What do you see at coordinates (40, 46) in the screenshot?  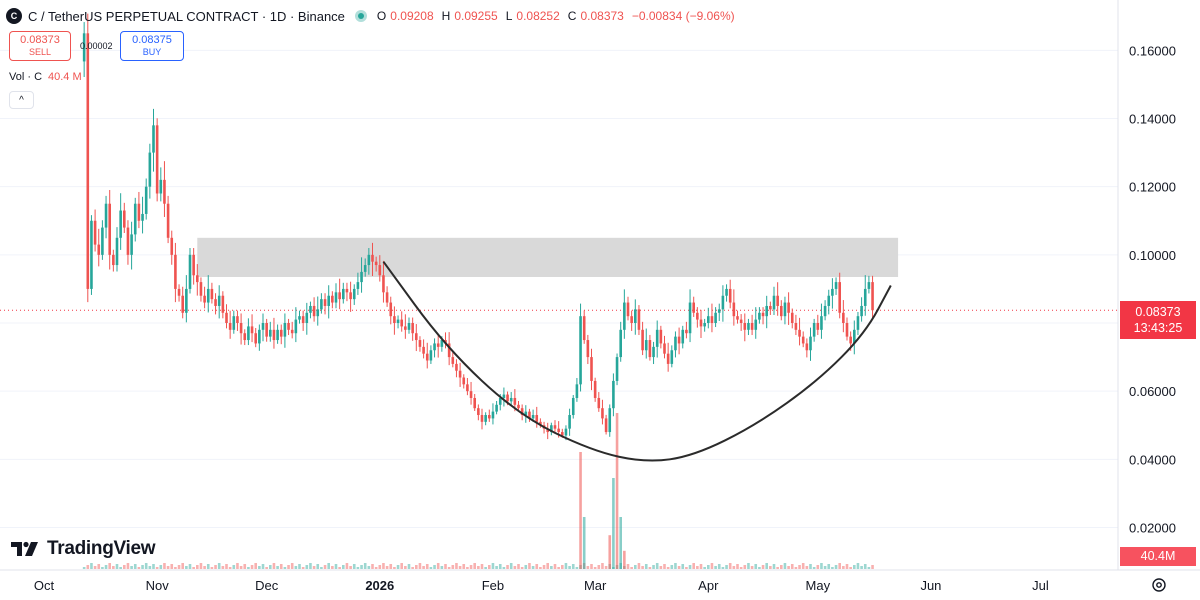 I see `sell-button: 0.08373 SELL` at bounding box center [40, 46].